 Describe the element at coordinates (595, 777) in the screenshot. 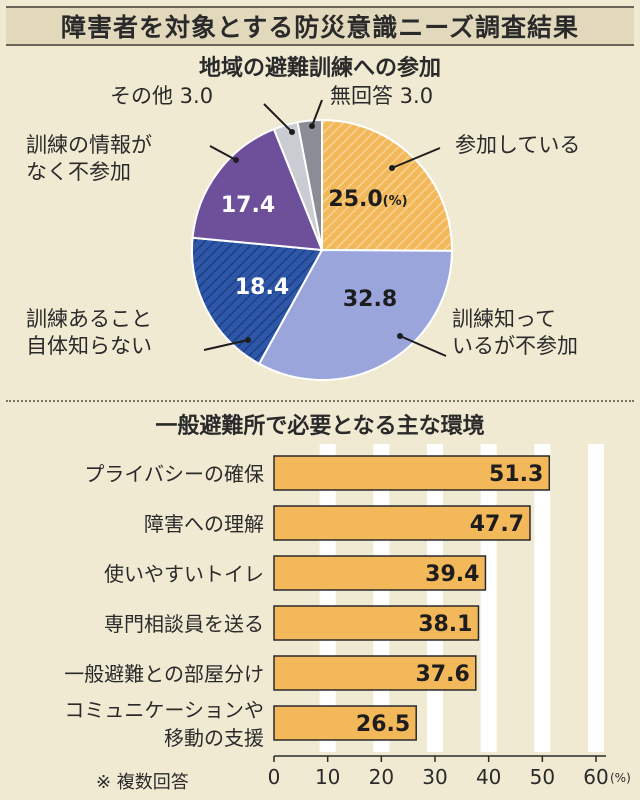

I see `x-tick-label: 60` at that location.